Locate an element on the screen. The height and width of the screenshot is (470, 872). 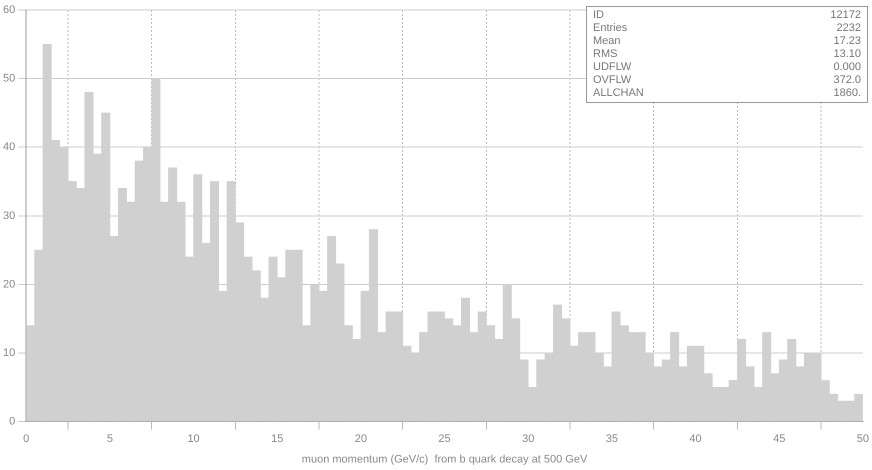
text: ALLCHAN 1860. is located at coordinates (727, 93).